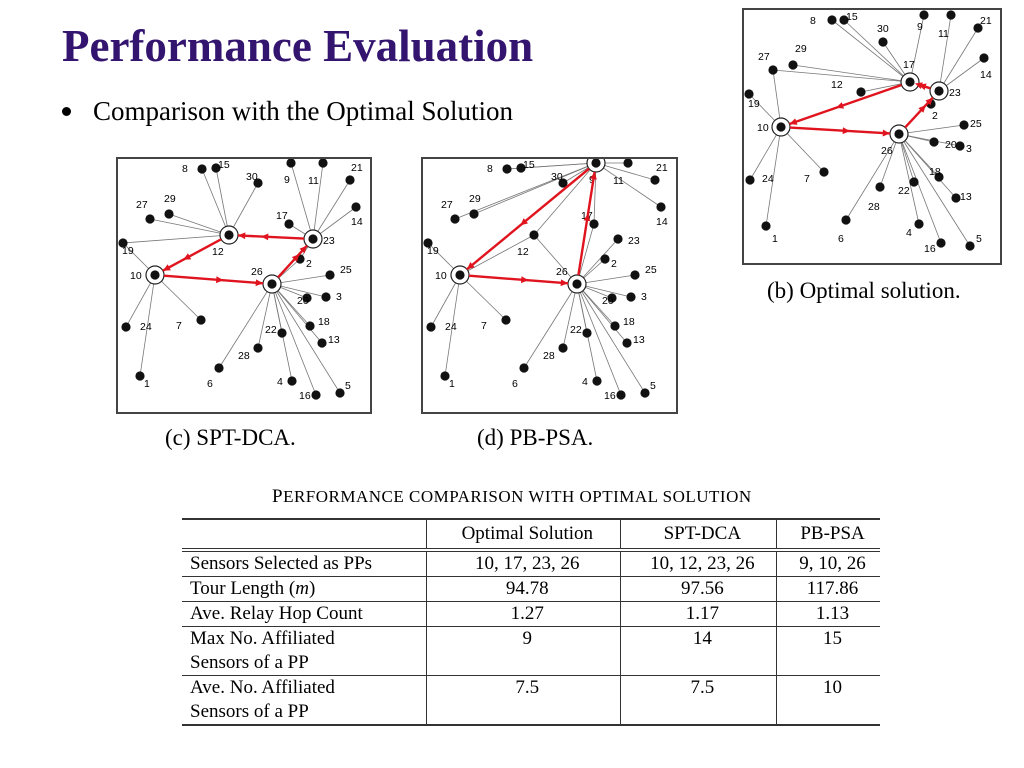 This screenshot has width=1024, height=768. Describe the element at coordinates (170, 199) in the screenshot. I see `node-label: 29` at that location.